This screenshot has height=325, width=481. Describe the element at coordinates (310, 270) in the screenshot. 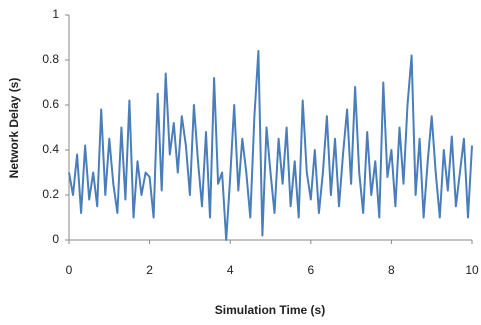

I see `x-tick-label: 6` at that location.